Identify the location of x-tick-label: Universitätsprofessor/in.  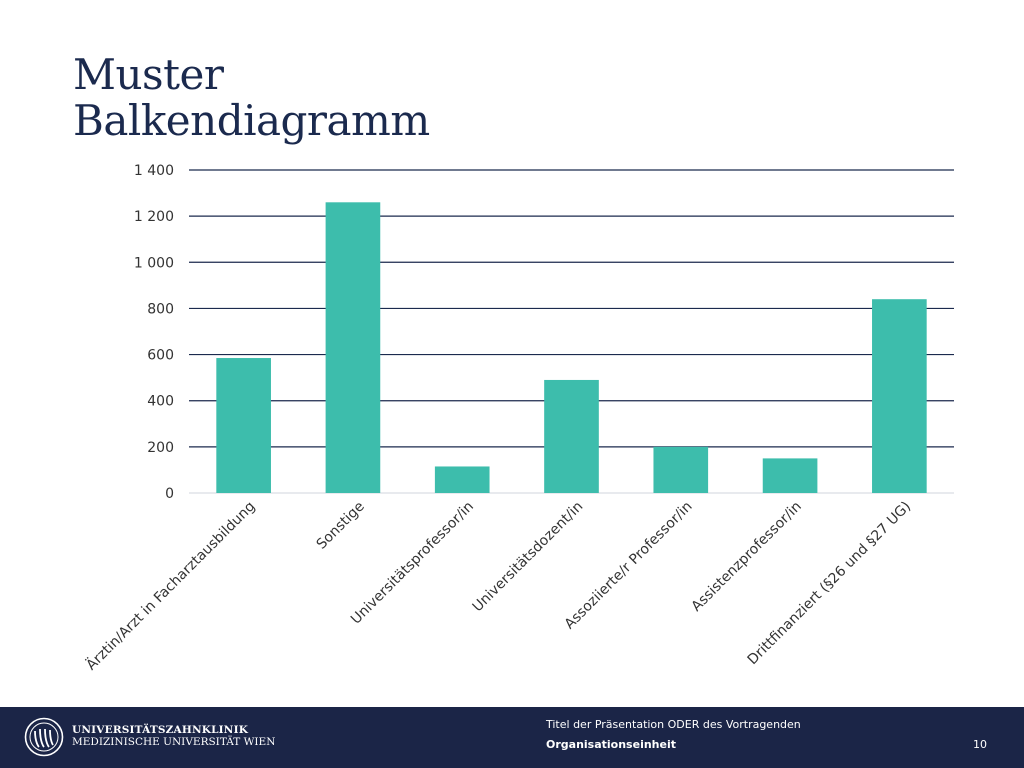
(412, 563).